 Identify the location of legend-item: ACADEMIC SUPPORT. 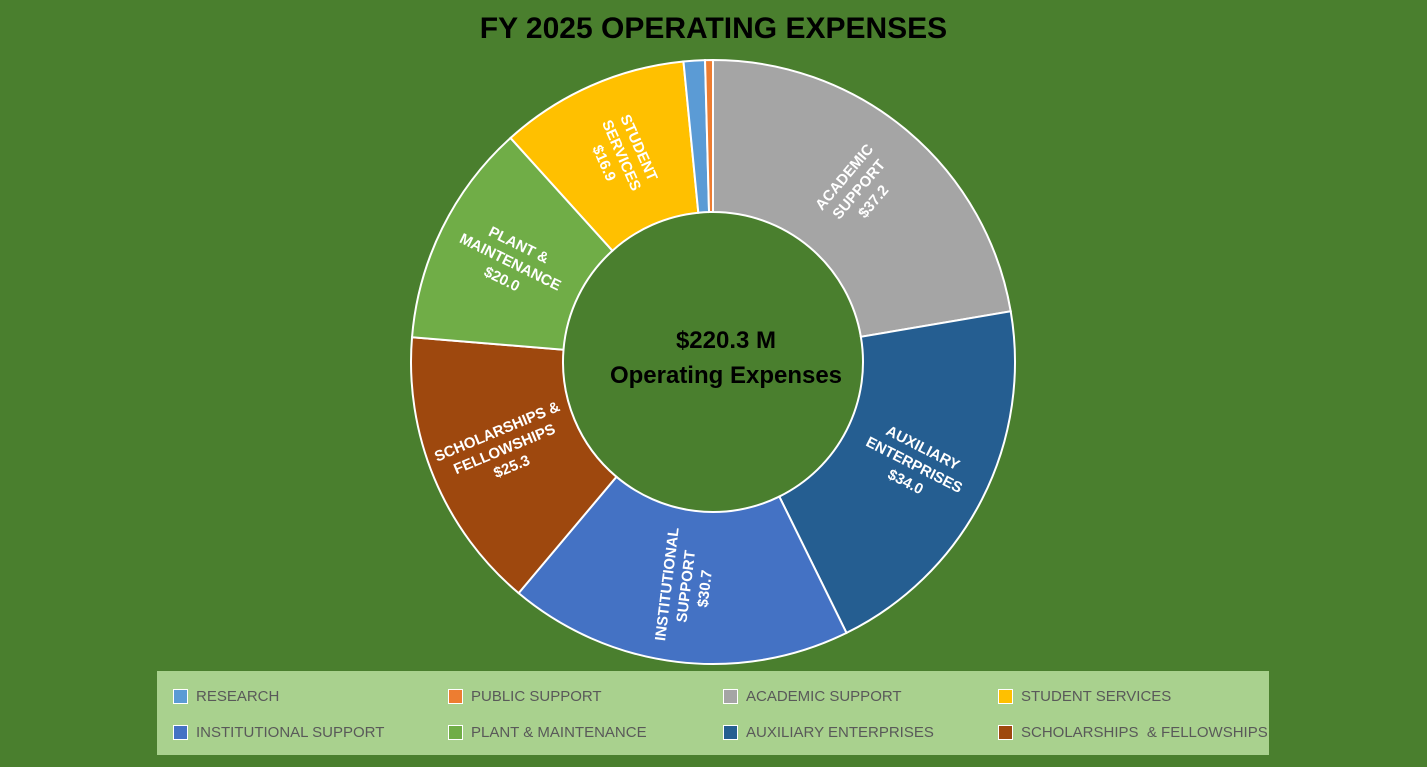
(812, 696).